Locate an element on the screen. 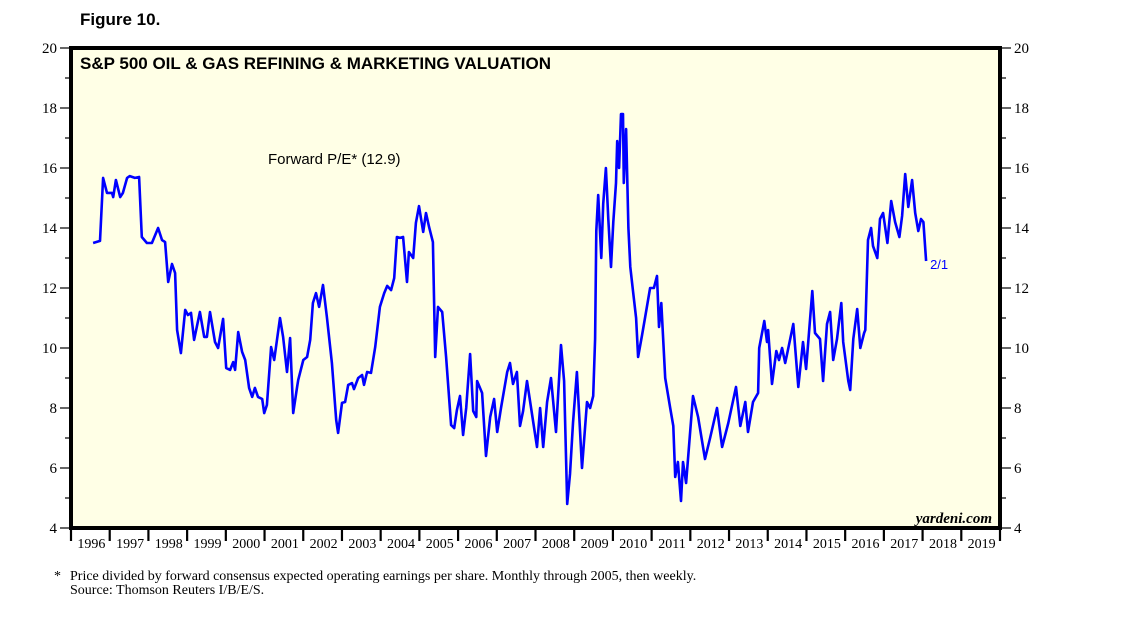 The image size is (1138, 621). footnote-line-2: Source: Thomson Reuters I/B/E/S. is located at coordinates (167, 590).